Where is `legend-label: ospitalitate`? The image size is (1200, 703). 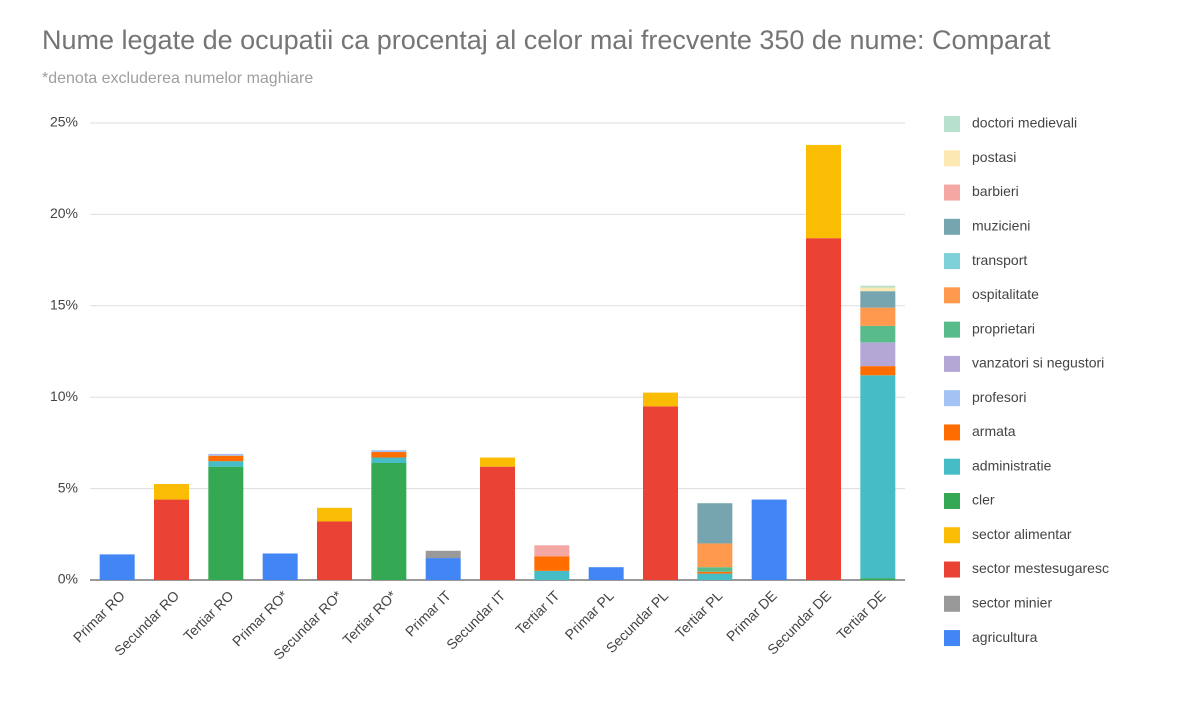
legend-label: ospitalitate is located at coordinates (1005, 294).